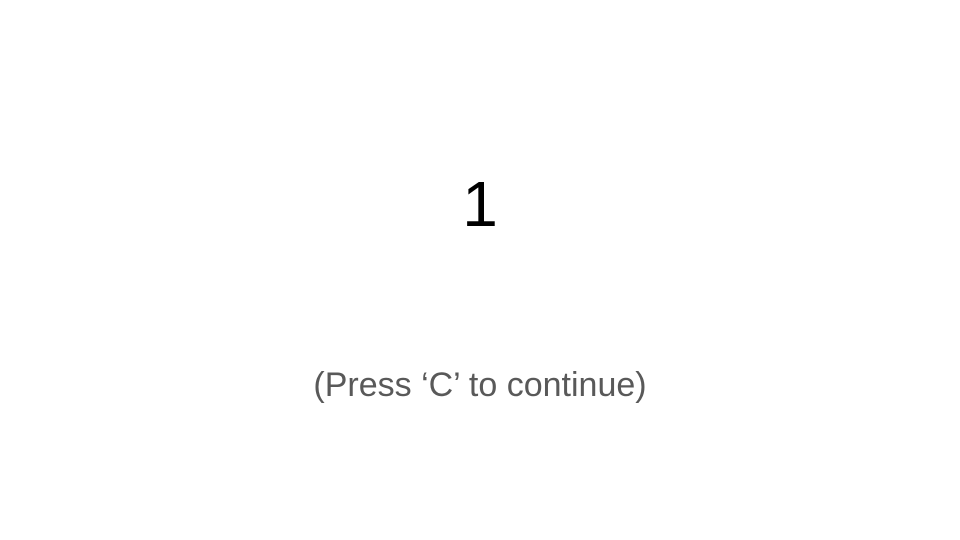 The height and width of the screenshot is (540, 960). I want to click on slide-number: 1, so click(480, 204).